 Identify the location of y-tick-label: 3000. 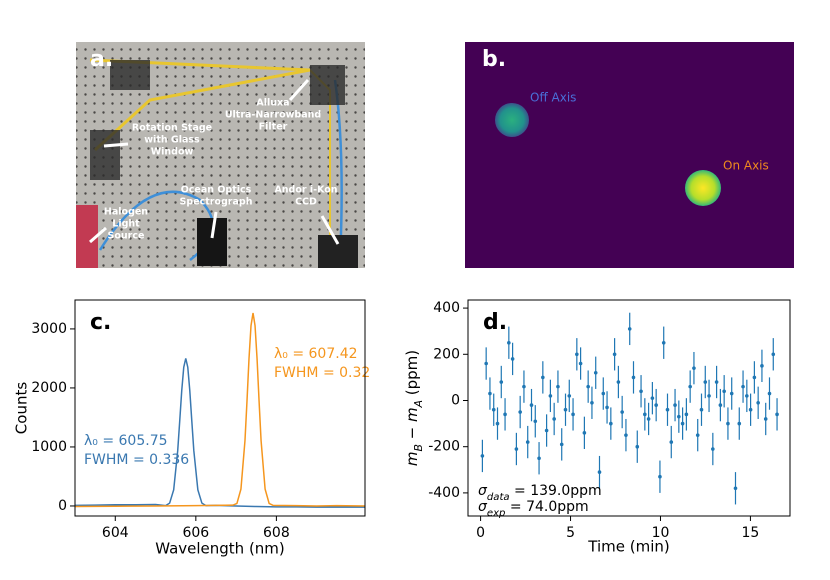
(49, 329).